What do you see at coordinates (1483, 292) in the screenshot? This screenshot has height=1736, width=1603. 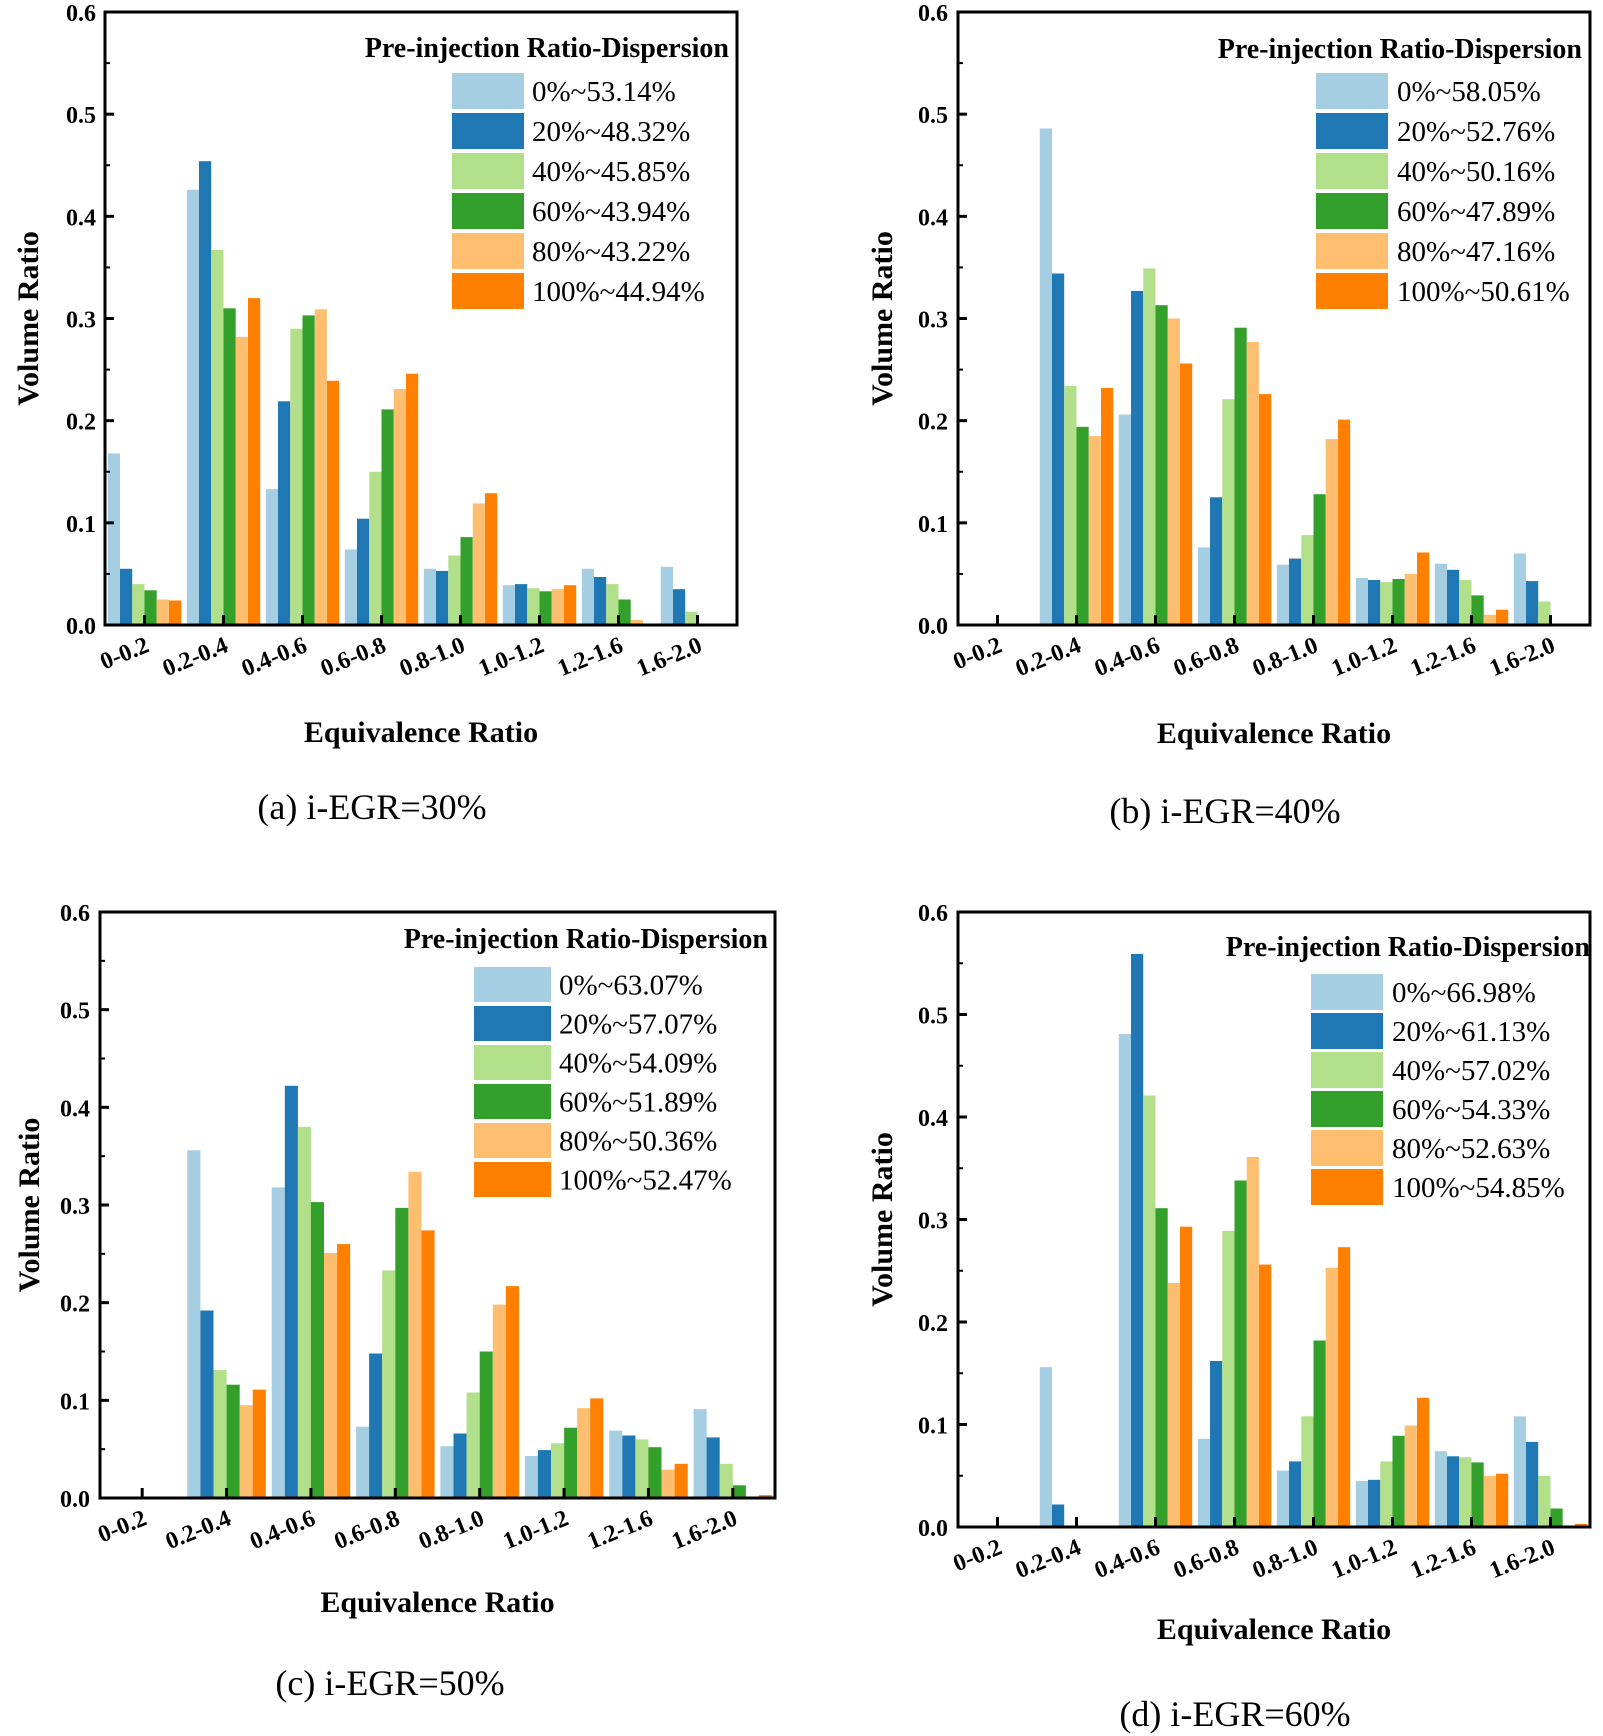 I see `legend-label: 100%~50.61%` at bounding box center [1483, 292].